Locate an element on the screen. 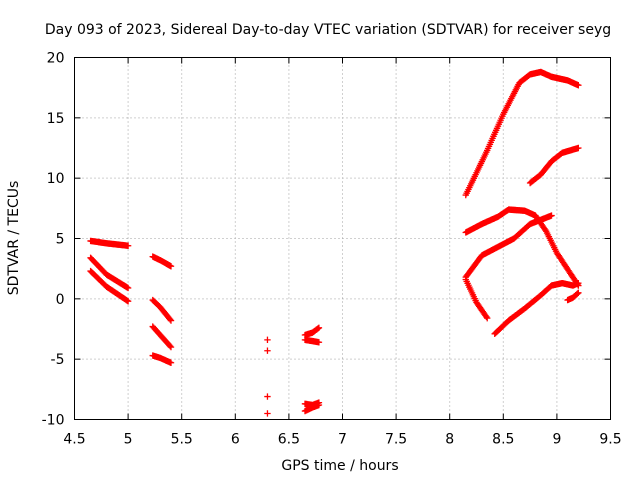  y-tick-label: 0 is located at coordinates (60, 300).